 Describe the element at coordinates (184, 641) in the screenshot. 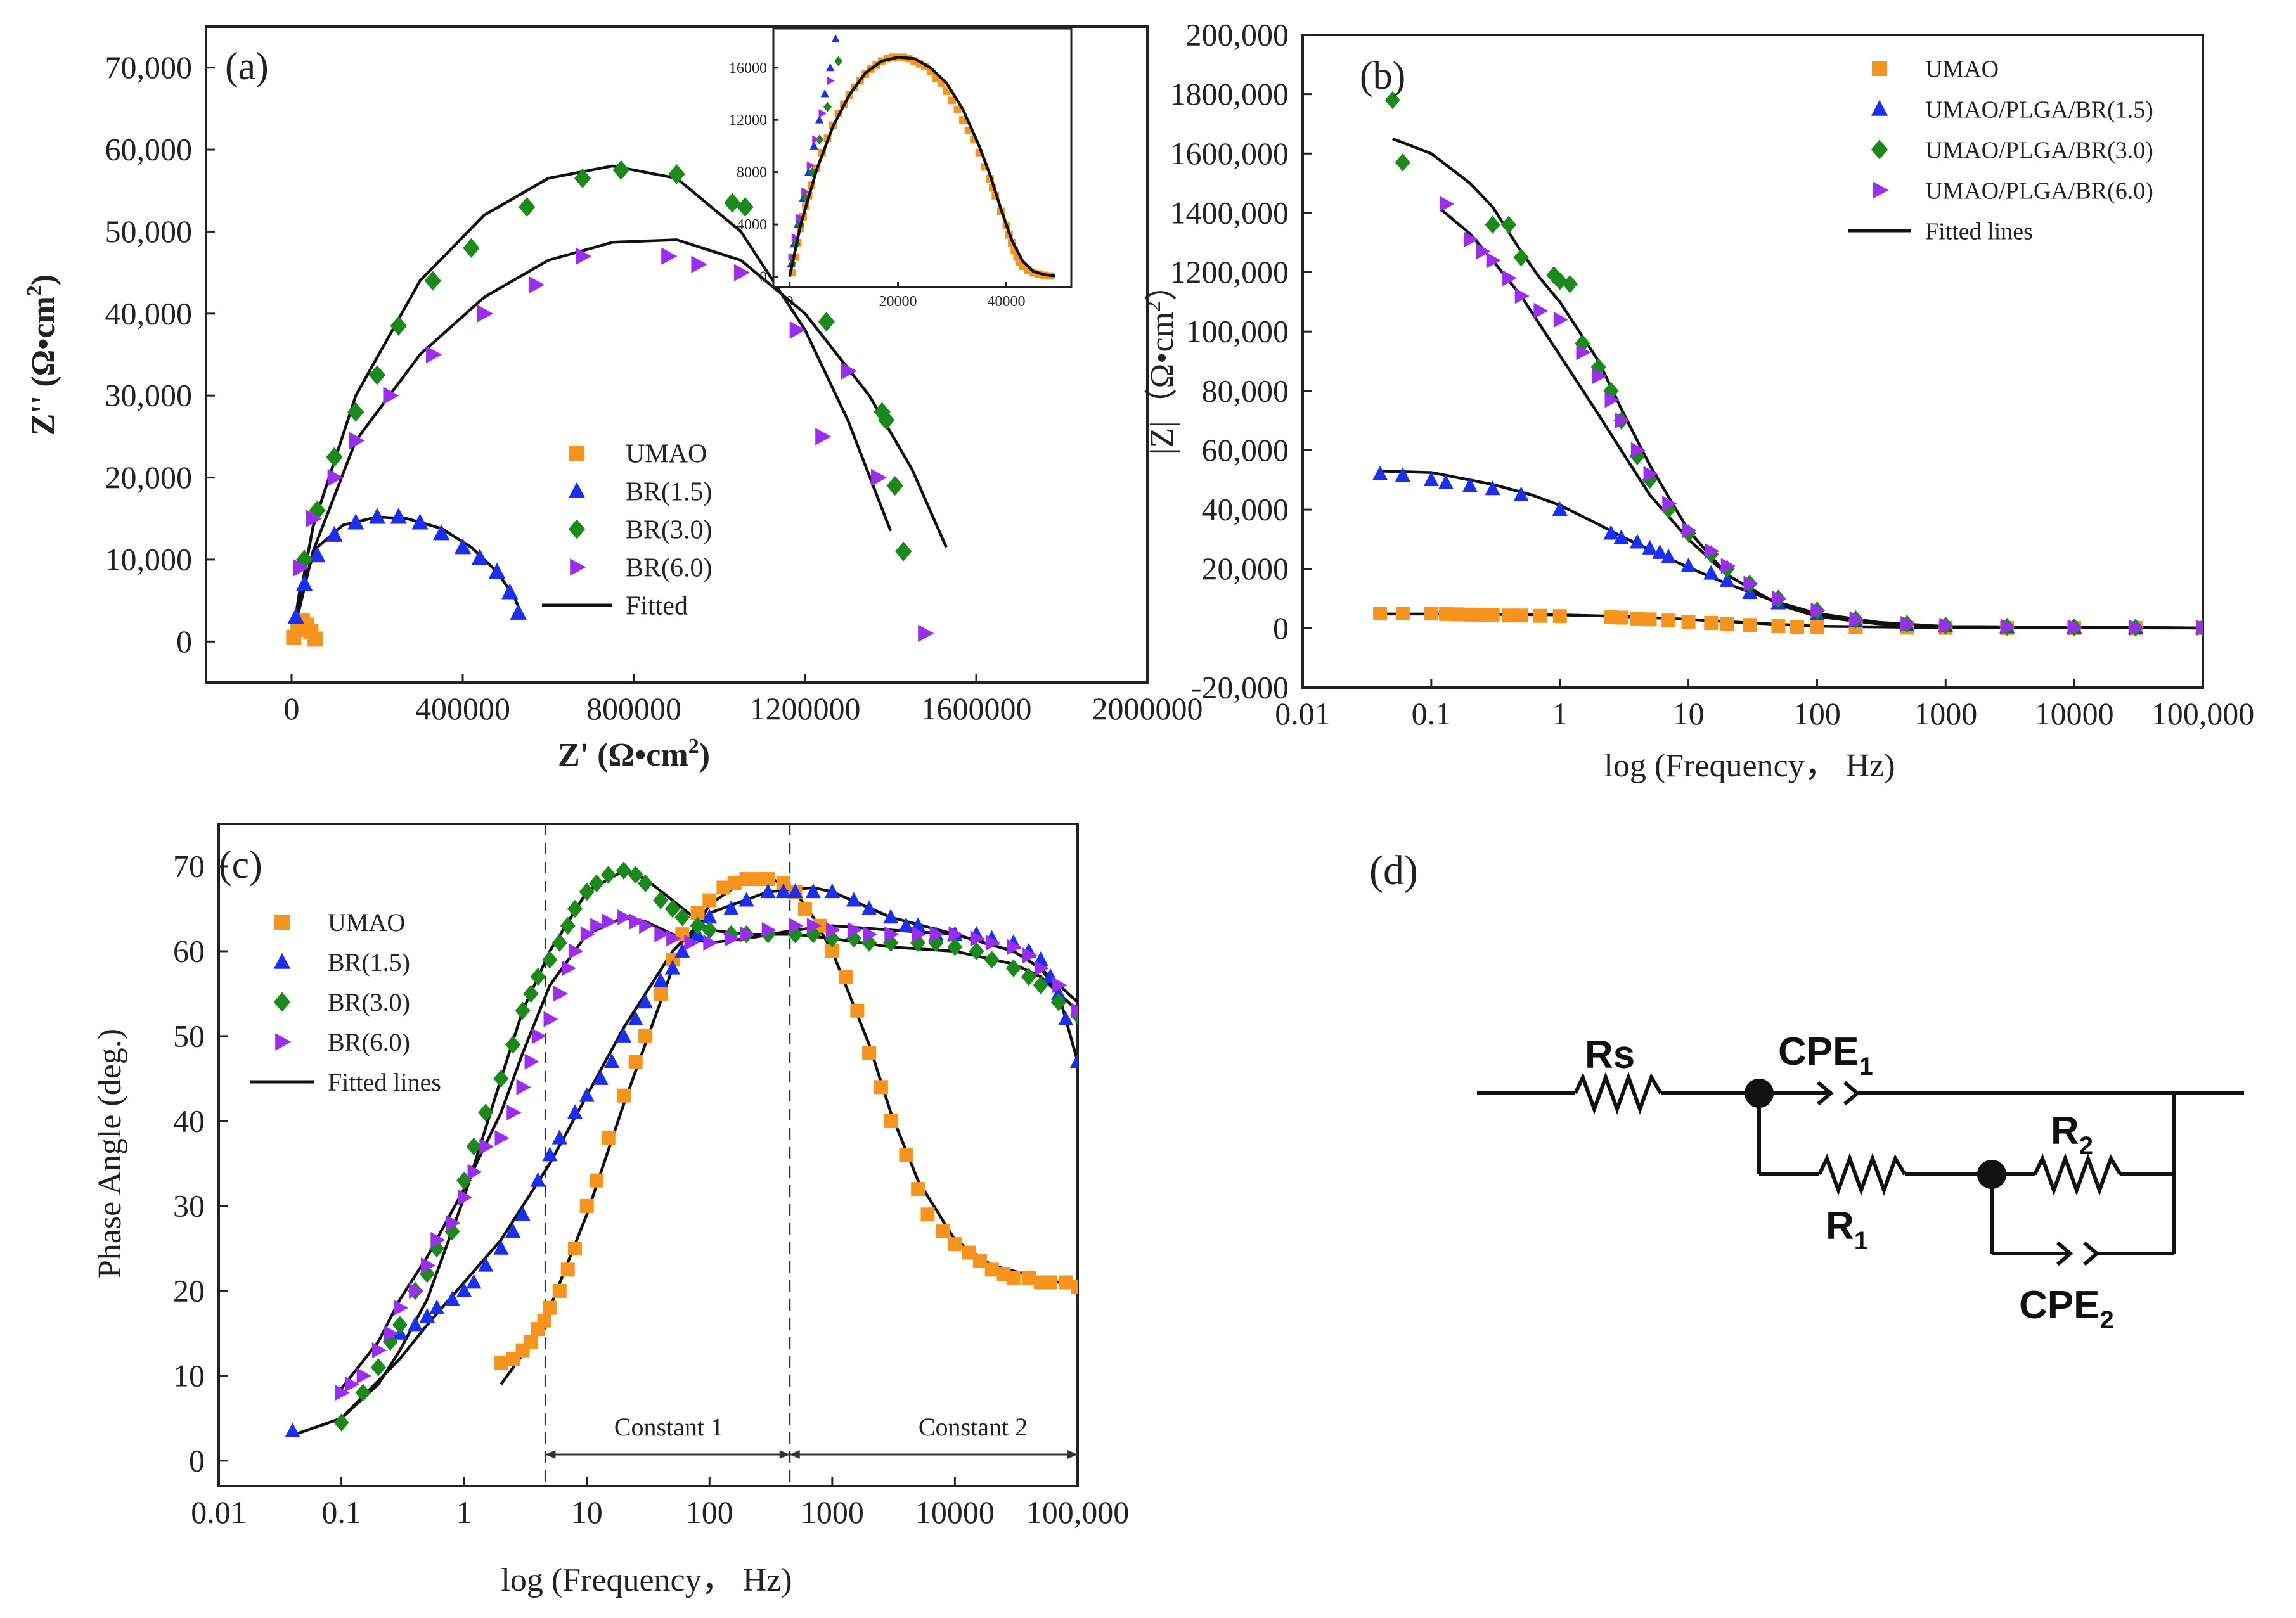

I see `y-tick-label: 0` at that location.